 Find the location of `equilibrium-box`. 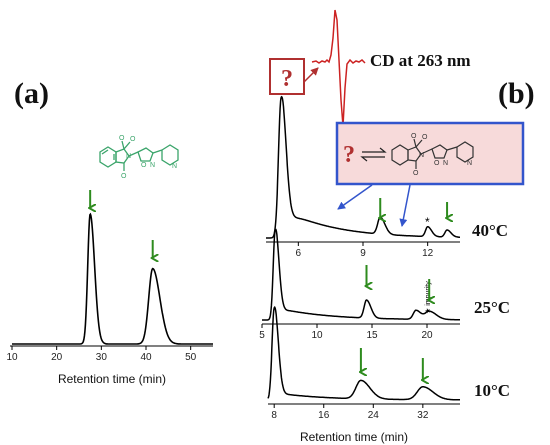

equilibrium-box is located at coordinates (430, 153).